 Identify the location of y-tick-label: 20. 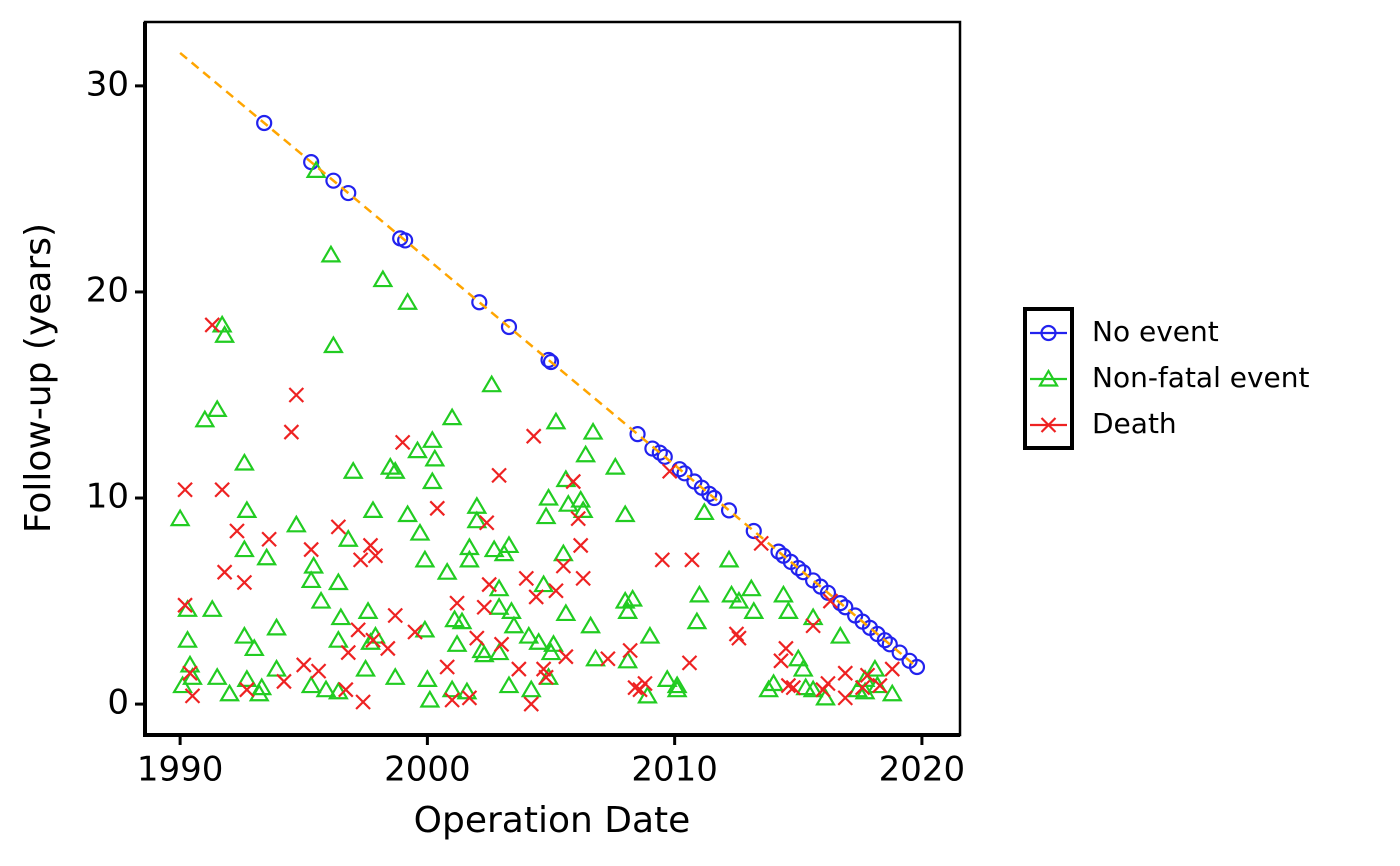
(107, 290).